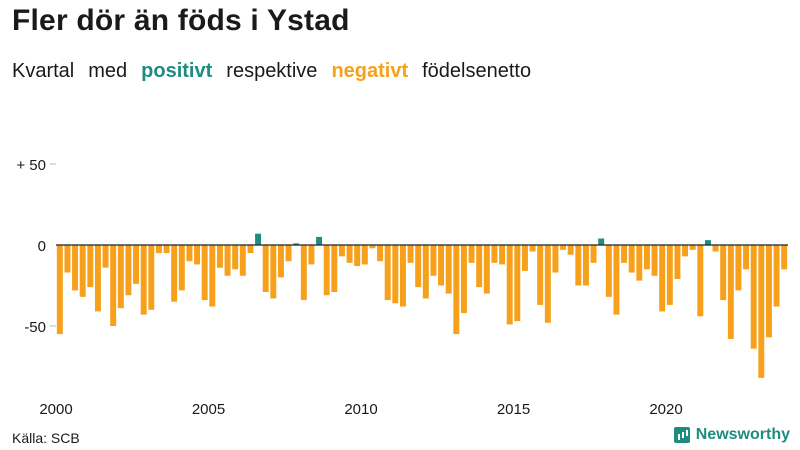 Image resolution: width=800 pixels, height=450 pixels. Describe the element at coordinates (742, 434) in the screenshot. I see `brand-name: Newsworthy` at that location.